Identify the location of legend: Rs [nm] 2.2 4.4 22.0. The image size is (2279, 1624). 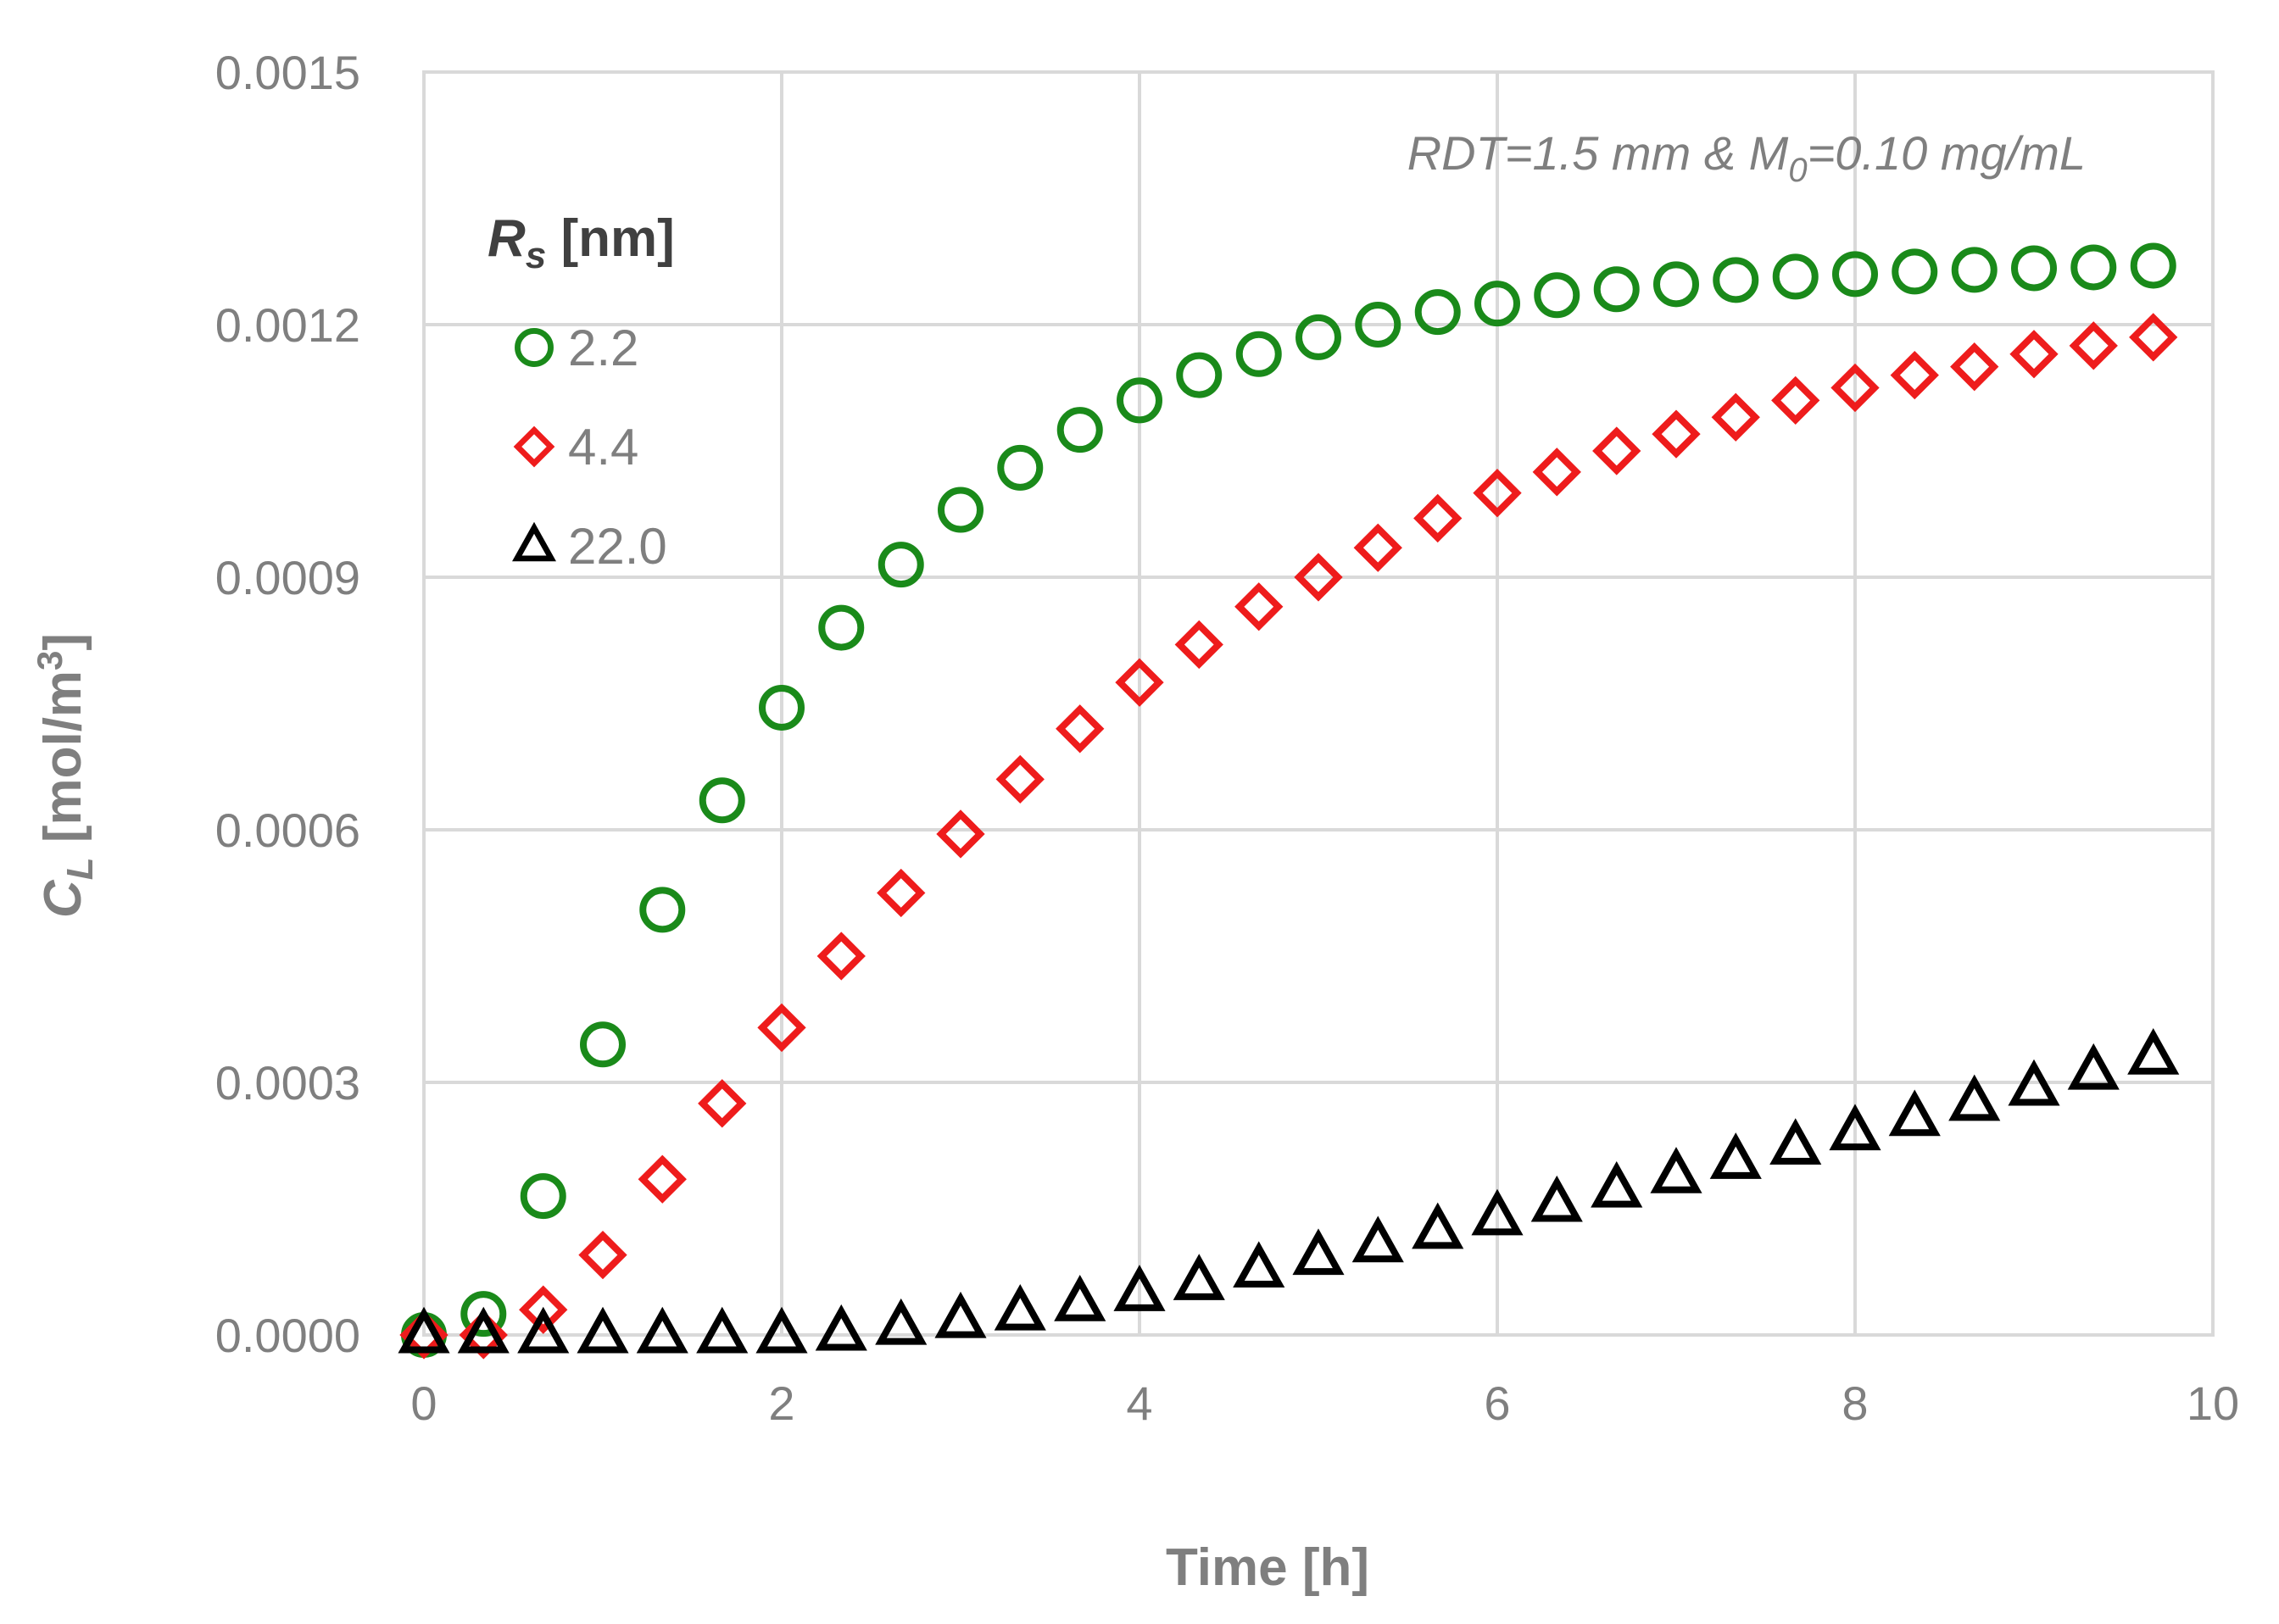
(581, 392).